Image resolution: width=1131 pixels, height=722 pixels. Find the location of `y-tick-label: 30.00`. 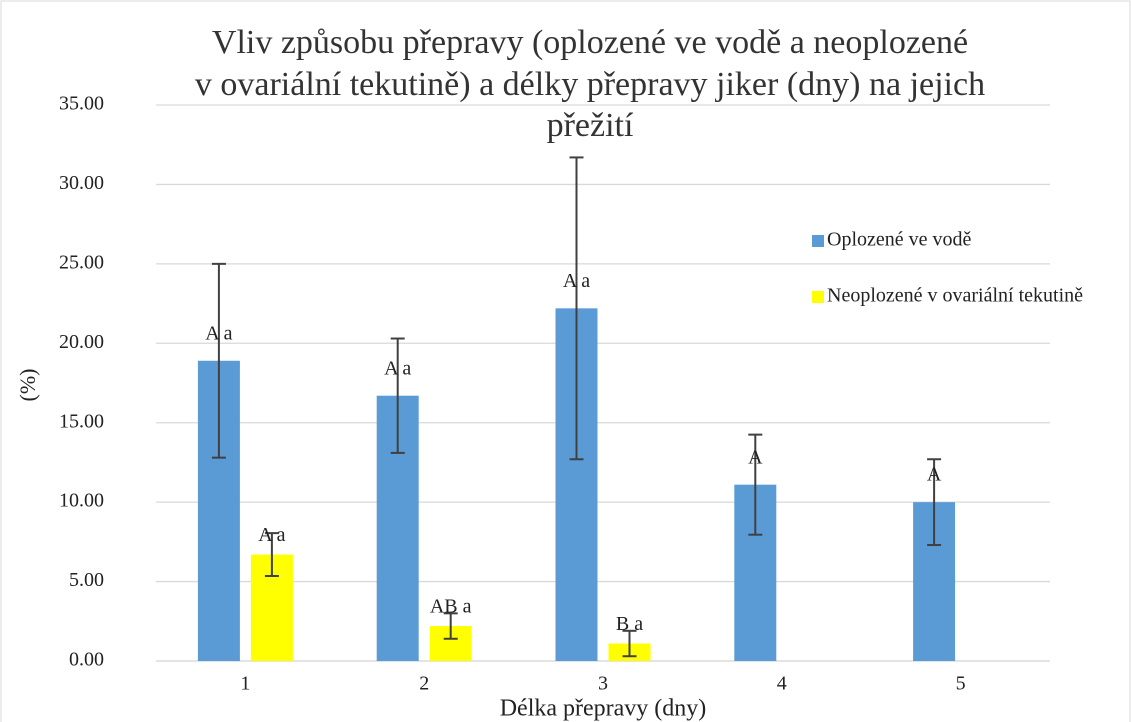

y-tick-label: 30.00 is located at coordinates (81, 183).